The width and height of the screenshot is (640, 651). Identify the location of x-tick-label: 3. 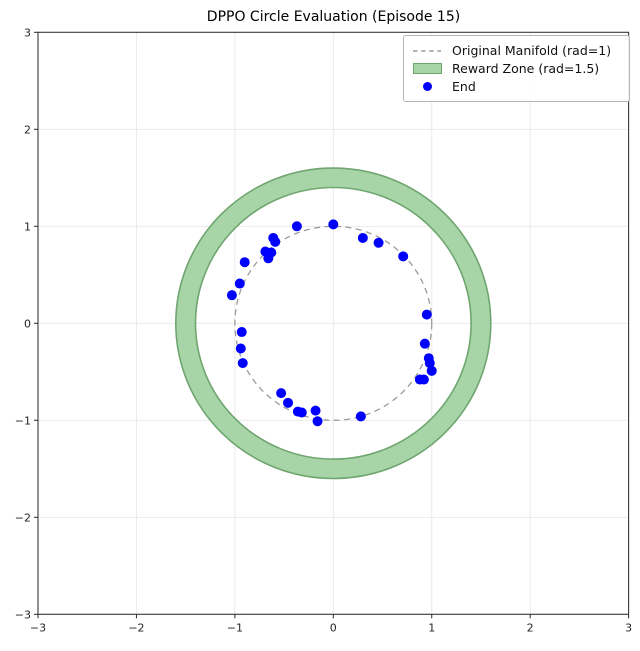
(628, 627).